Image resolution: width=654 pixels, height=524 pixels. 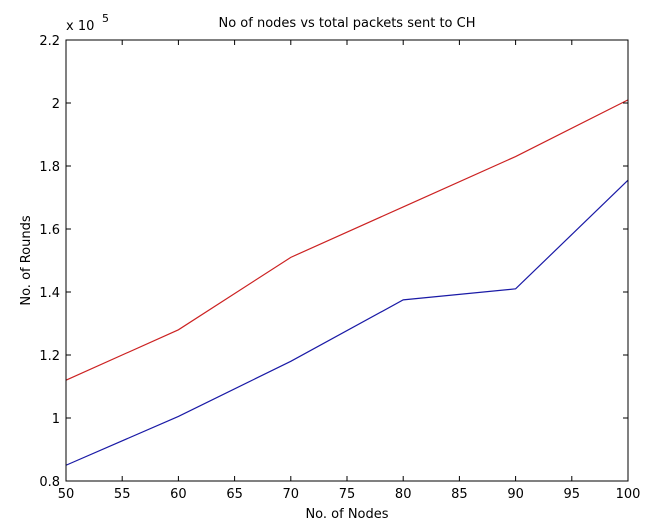 What do you see at coordinates (49, 356) in the screenshot?
I see `y-tick-label: 1.2` at bounding box center [49, 356].